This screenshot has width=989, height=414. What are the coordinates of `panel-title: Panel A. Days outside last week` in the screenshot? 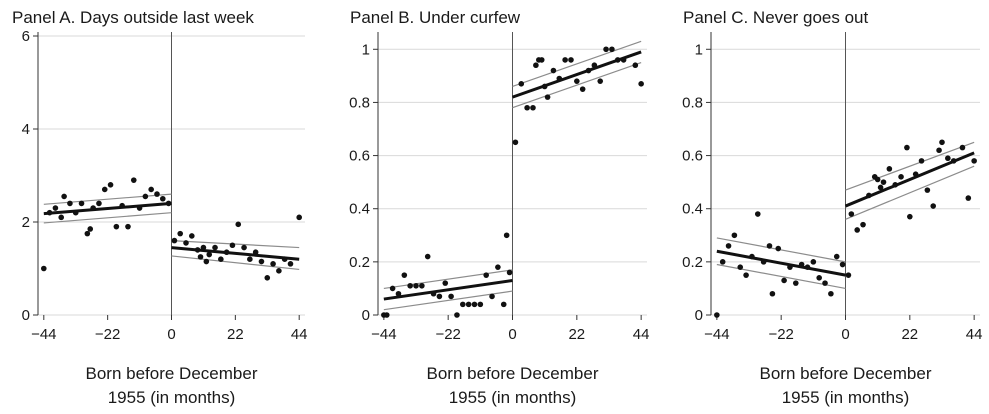 It's located at (133, 17).